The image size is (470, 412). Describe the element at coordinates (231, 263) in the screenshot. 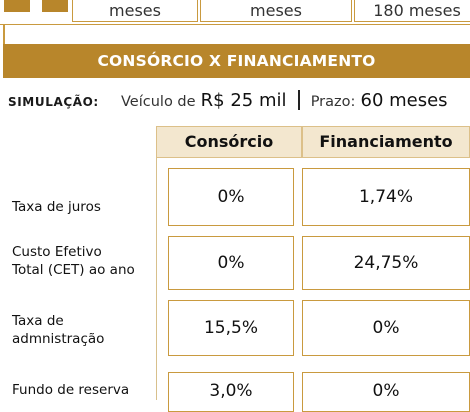

I see `cell-consorcio-cet: 0%` at that location.